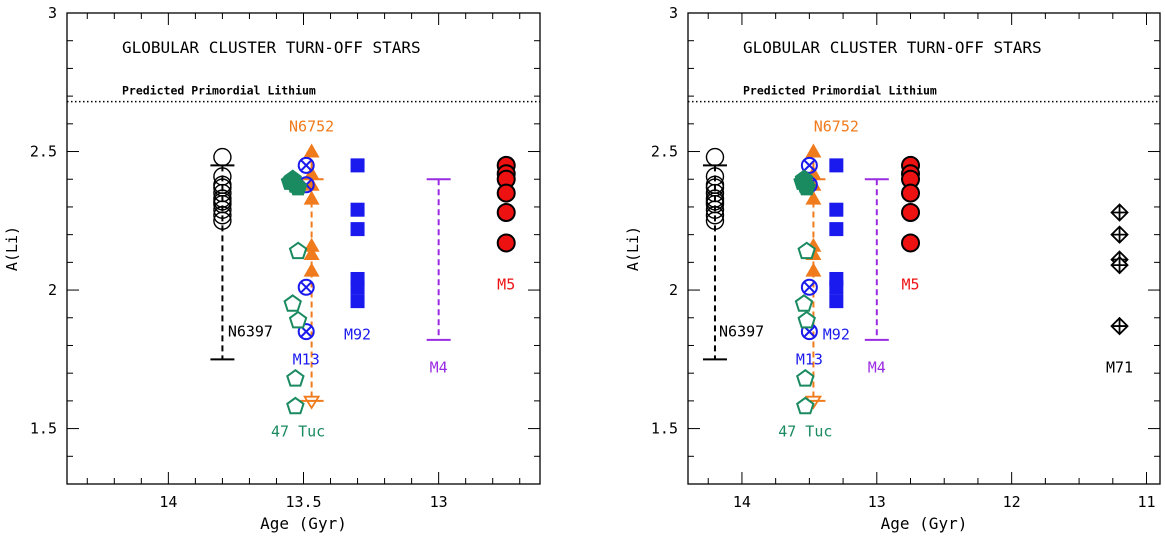 The image size is (1165, 549). Describe the element at coordinates (219, 91) in the screenshot. I see `primordial-lithium-label: Predicted Primordial Lithium` at that location.